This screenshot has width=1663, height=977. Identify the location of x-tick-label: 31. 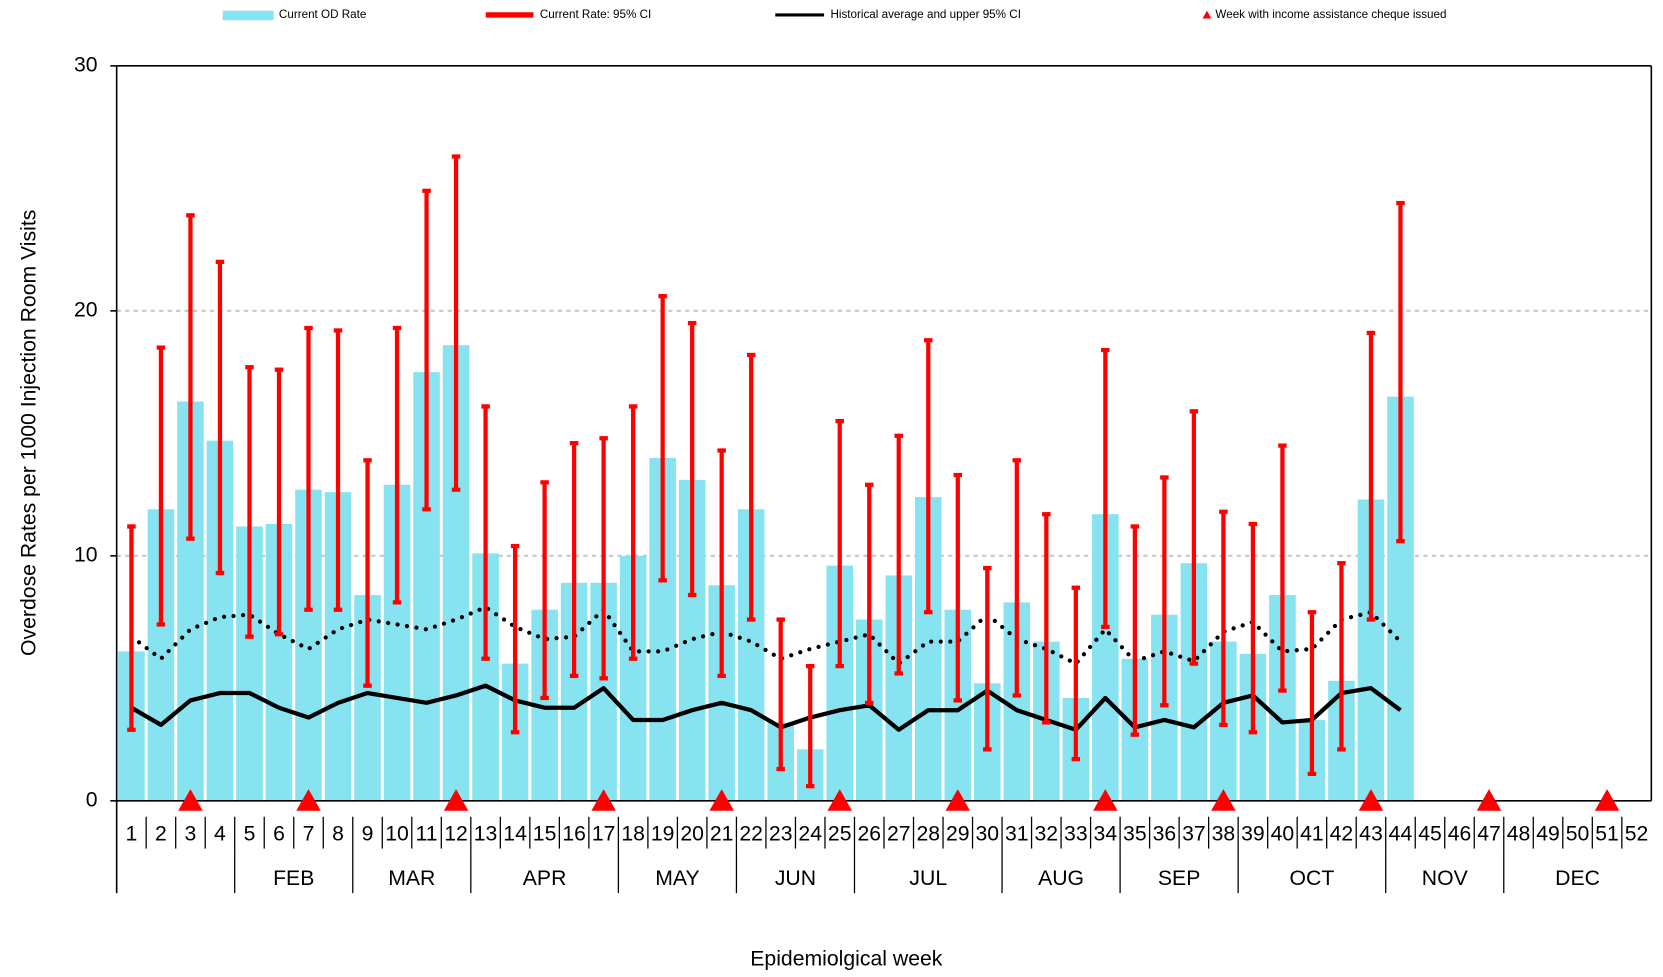
(1017, 833).